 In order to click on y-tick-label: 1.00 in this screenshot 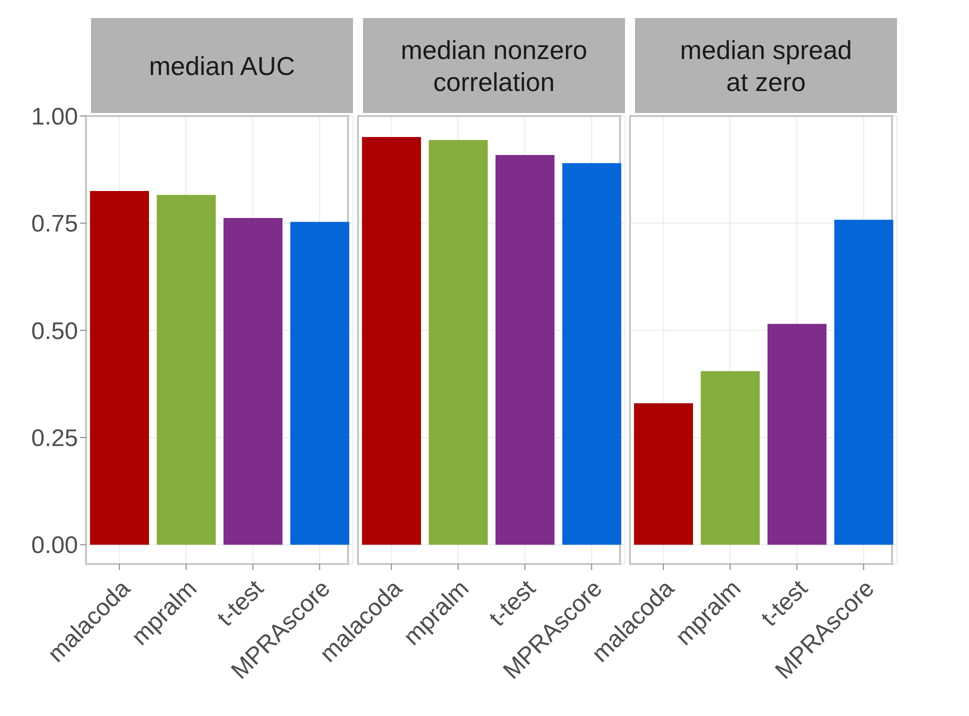, I will do `click(54, 117)`.